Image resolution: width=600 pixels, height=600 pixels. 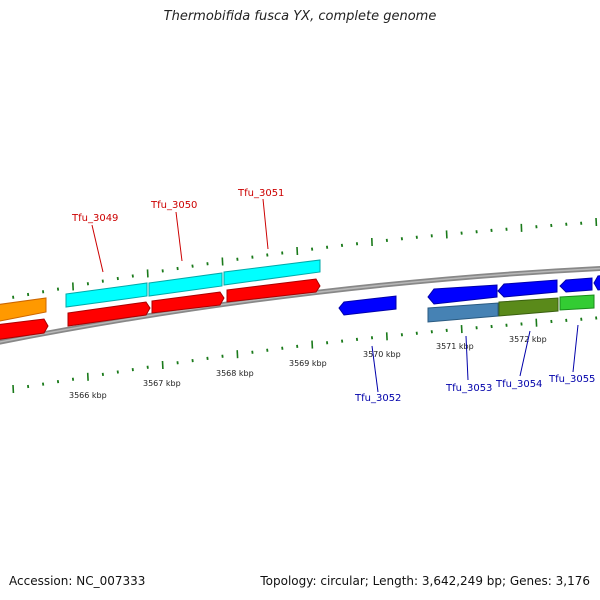 I want to click on upper-strand-genes, so click(x=160, y=299).